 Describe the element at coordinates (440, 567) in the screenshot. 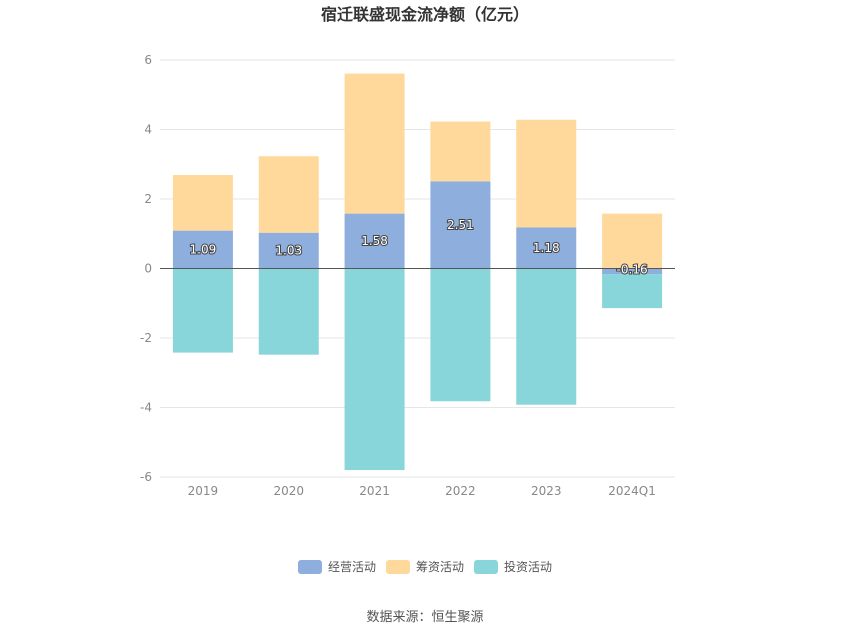

I see `legend-label: 筹资活动` at that location.